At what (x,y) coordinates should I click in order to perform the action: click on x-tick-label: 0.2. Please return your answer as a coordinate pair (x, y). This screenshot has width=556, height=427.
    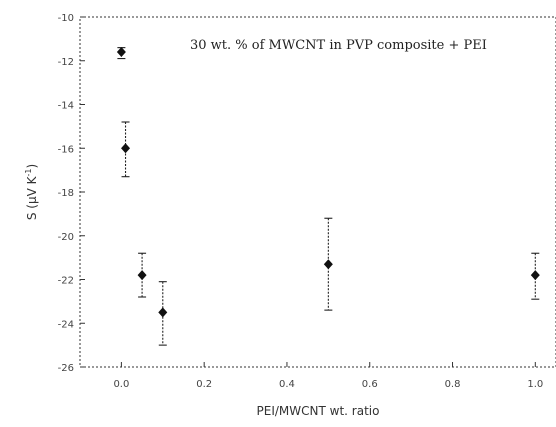
    Looking at the image, I should click on (204, 384).